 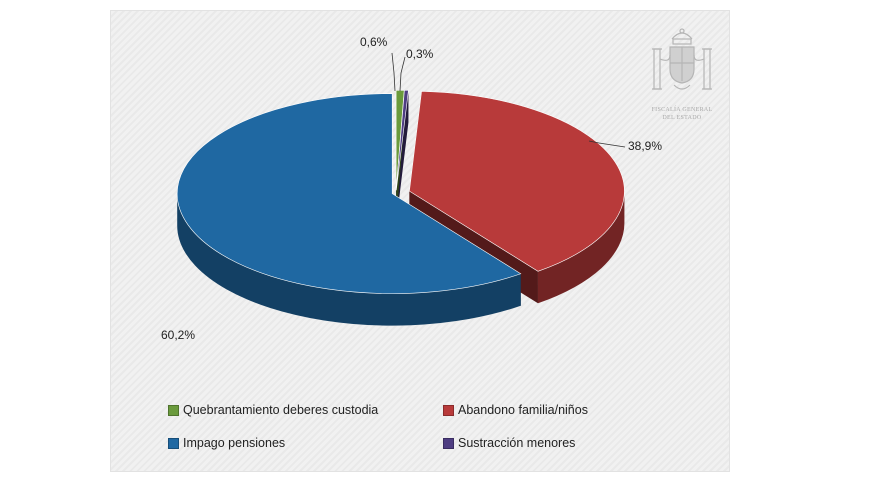 I want to click on data-label-abandono: 38,9%, so click(x=645, y=146).